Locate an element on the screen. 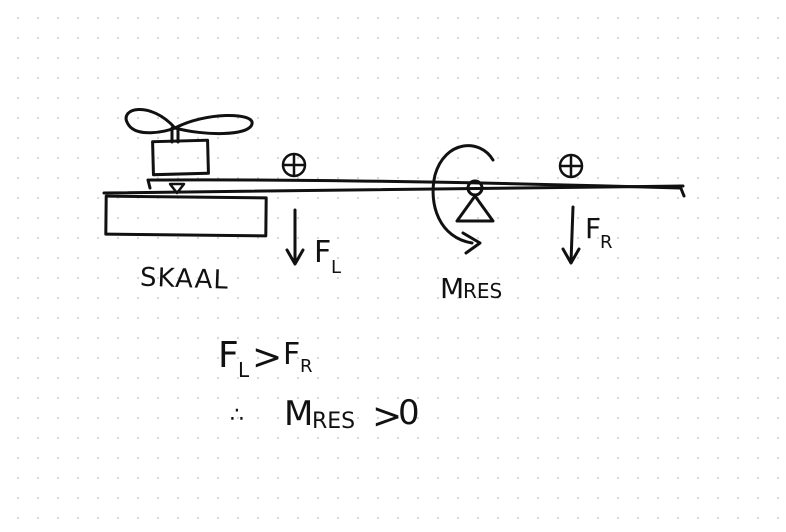 The image size is (786, 532). center-of-mass-right-icon is located at coordinates (571, 166).